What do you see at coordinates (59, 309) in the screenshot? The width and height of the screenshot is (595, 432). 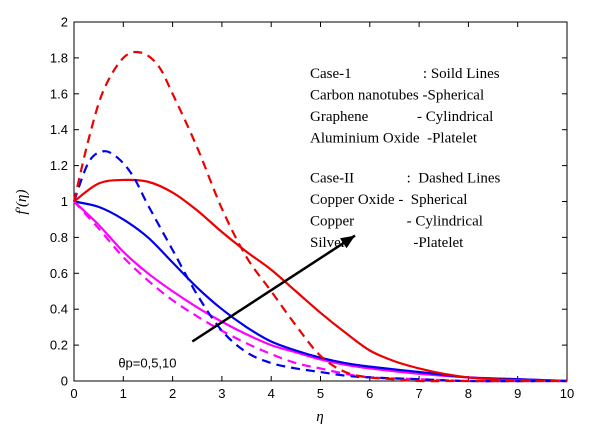 I see `y-tick-label: 0.4` at bounding box center [59, 309].